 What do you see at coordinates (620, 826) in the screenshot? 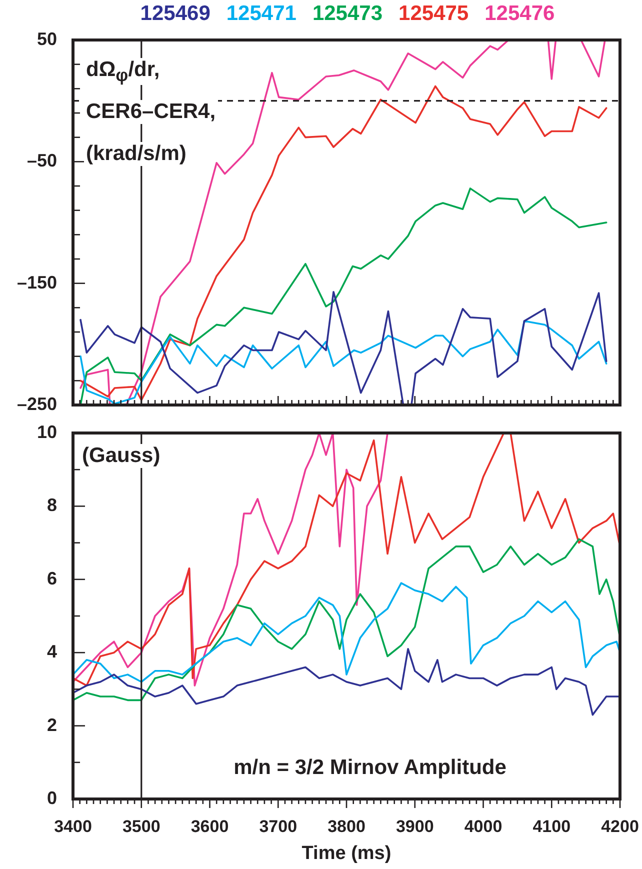
I see `x-tick-label: 4200` at bounding box center [620, 826].